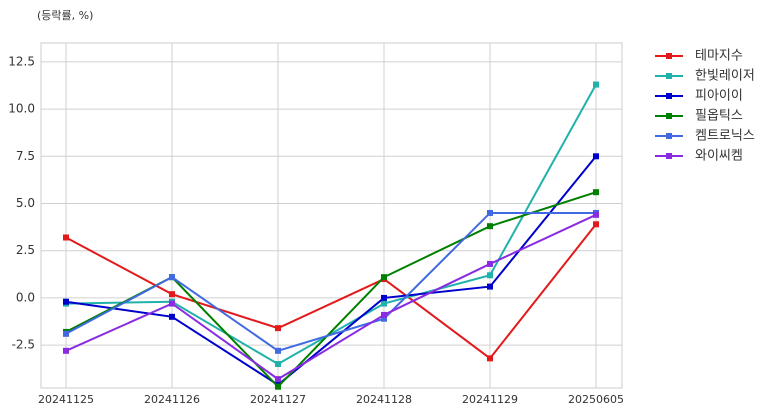  Describe the element at coordinates (21, 109) in the screenshot. I see `y-tick-label: 10.0` at that location.